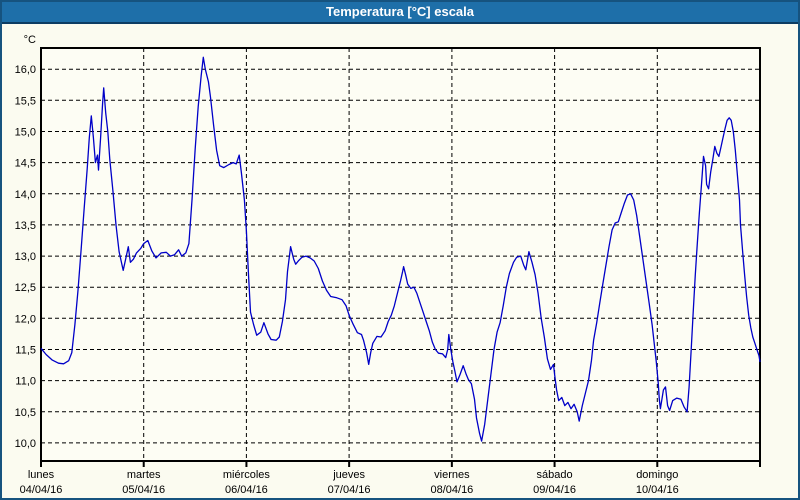 The image size is (800, 500). I want to click on y-tick-label: 12,0, so click(25, 319).